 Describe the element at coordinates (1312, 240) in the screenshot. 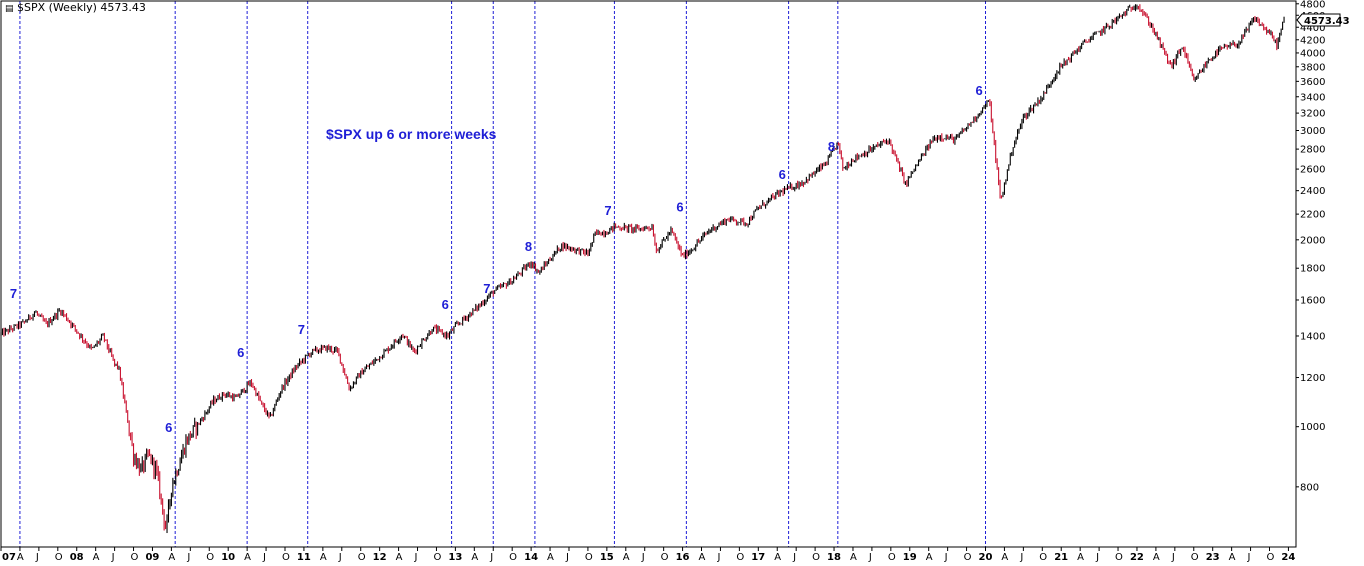

I see `y-tick-label: 2000` at that location.